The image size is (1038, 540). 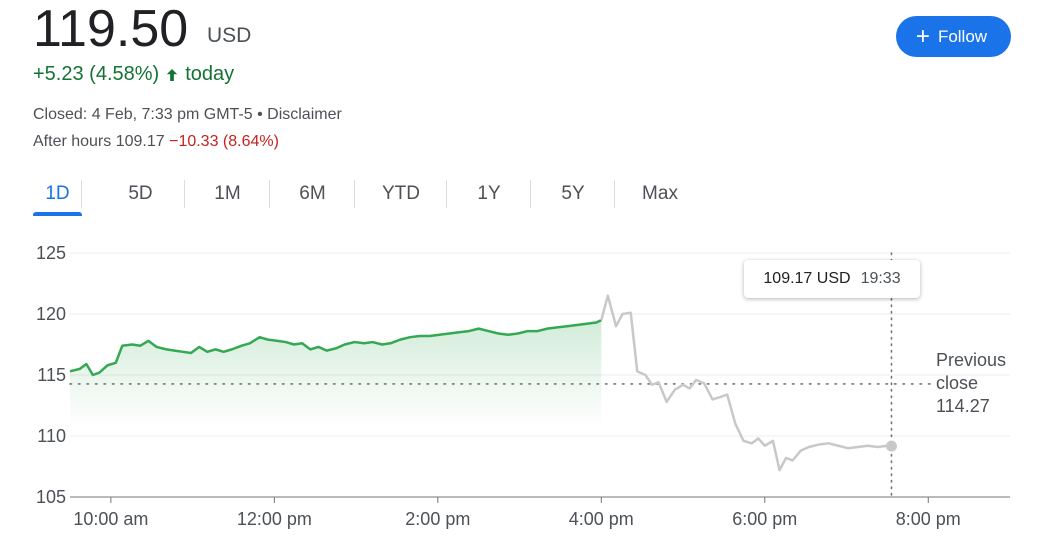 What do you see at coordinates (110, 519) in the screenshot?
I see `x-tick-label: 10:00 am` at bounding box center [110, 519].